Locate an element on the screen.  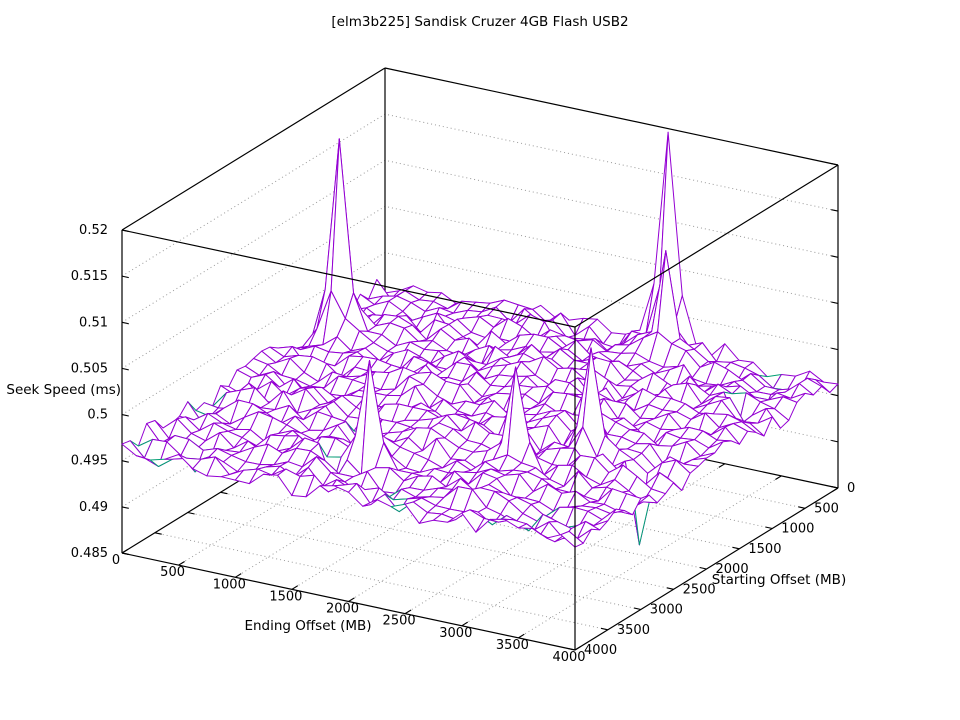
svg-text: 0.49 is located at coordinates (93, 507).